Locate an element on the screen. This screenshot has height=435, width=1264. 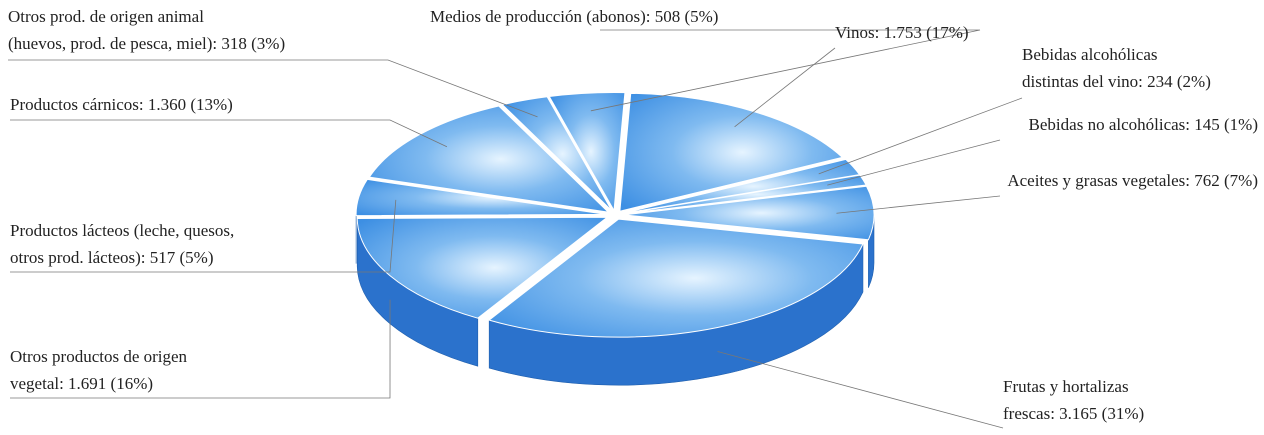
slice-label: (huevos, prod. de pesca, miel): 318 (3%) is located at coordinates (146, 43).